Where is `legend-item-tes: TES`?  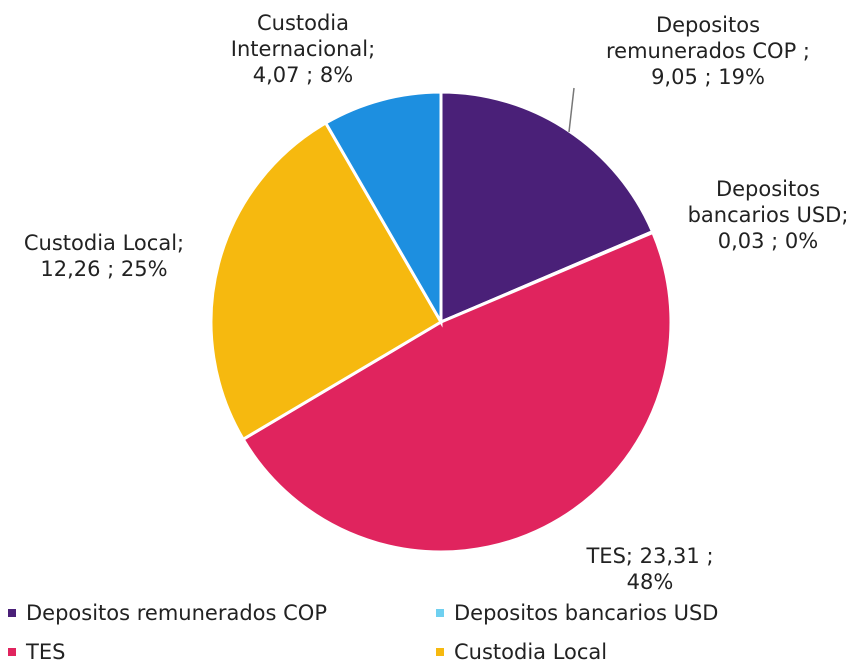
legend-item-tes: TES is located at coordinates (36, 652).